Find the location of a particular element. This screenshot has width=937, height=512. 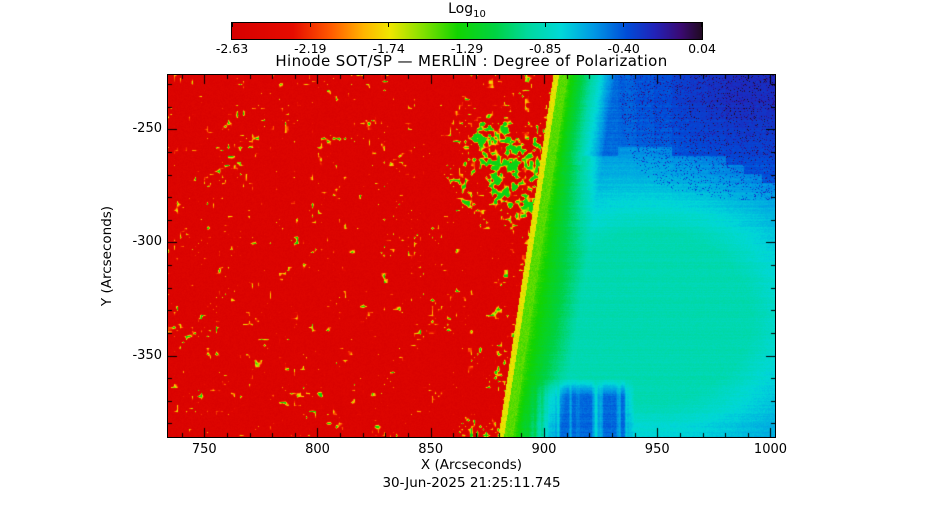

y-axis-label: Y (Arcseconds) is located at coordinates (107, 256).